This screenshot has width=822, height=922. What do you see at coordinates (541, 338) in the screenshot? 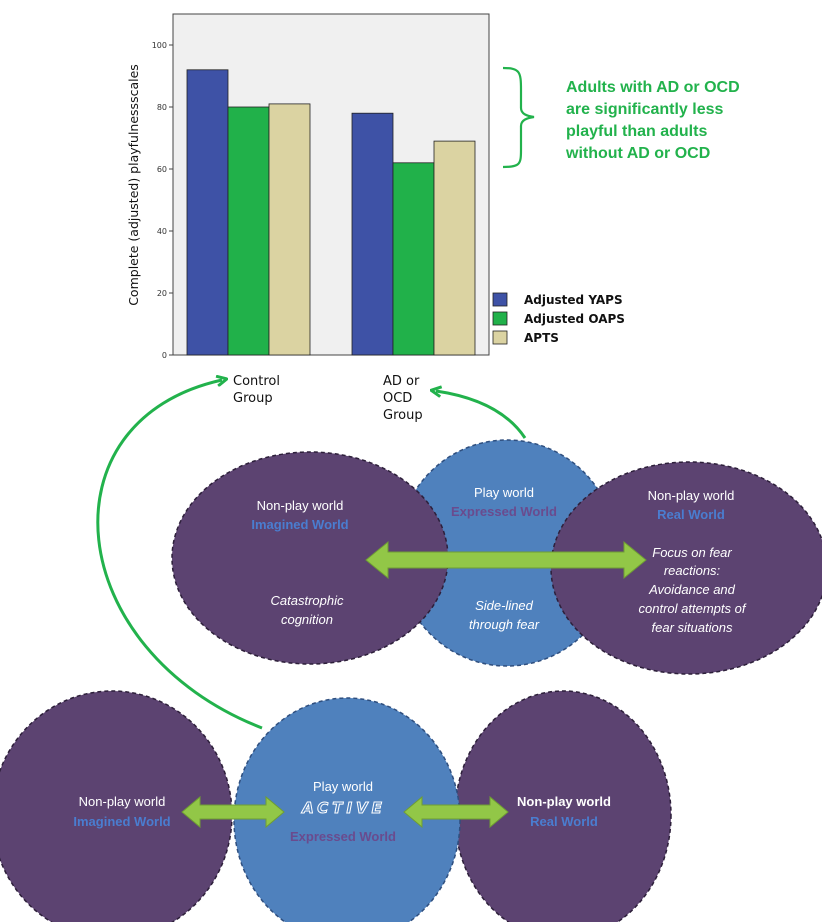
I see `legend-label: APTS` at bounding box center [541, 338].